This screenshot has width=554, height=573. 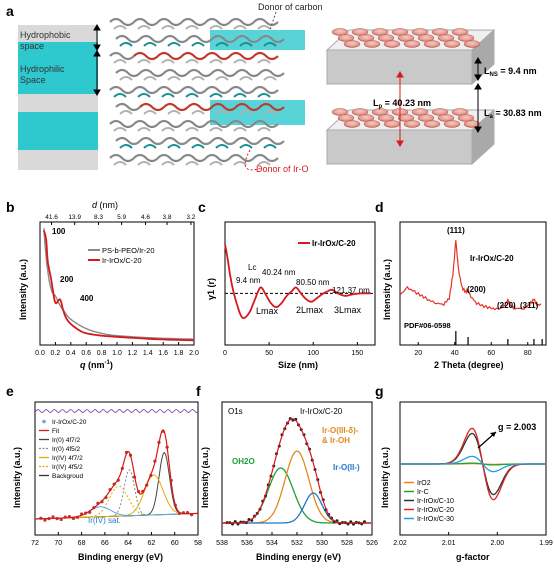 What do you see at coordinates (59, 231) in the screenshot?
I see `peak-100-label: 100` at bounding box center [59, 231].